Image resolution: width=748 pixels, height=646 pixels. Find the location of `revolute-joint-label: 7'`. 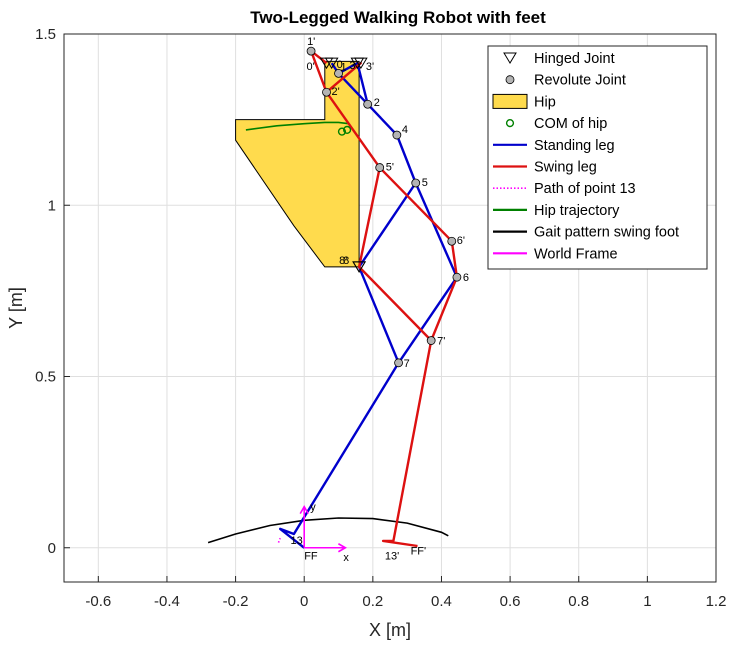

revolute-joint-label: 7' is located at coordinates (441, 342).